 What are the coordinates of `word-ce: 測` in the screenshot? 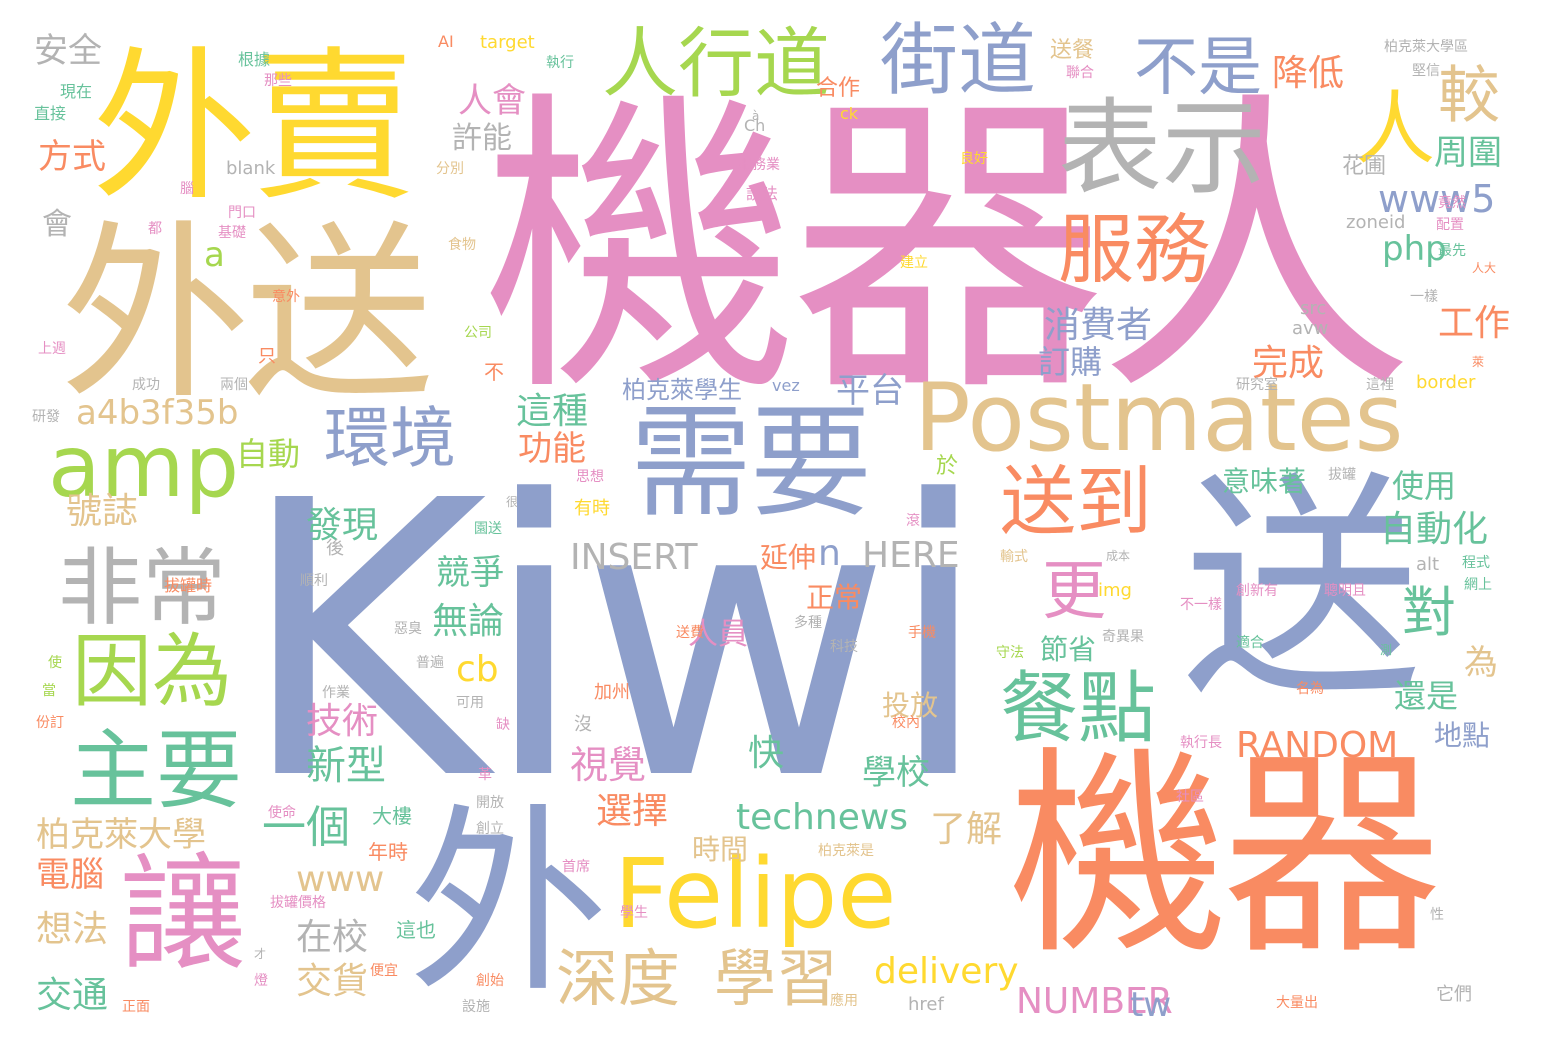 It's located at (1386, 650).